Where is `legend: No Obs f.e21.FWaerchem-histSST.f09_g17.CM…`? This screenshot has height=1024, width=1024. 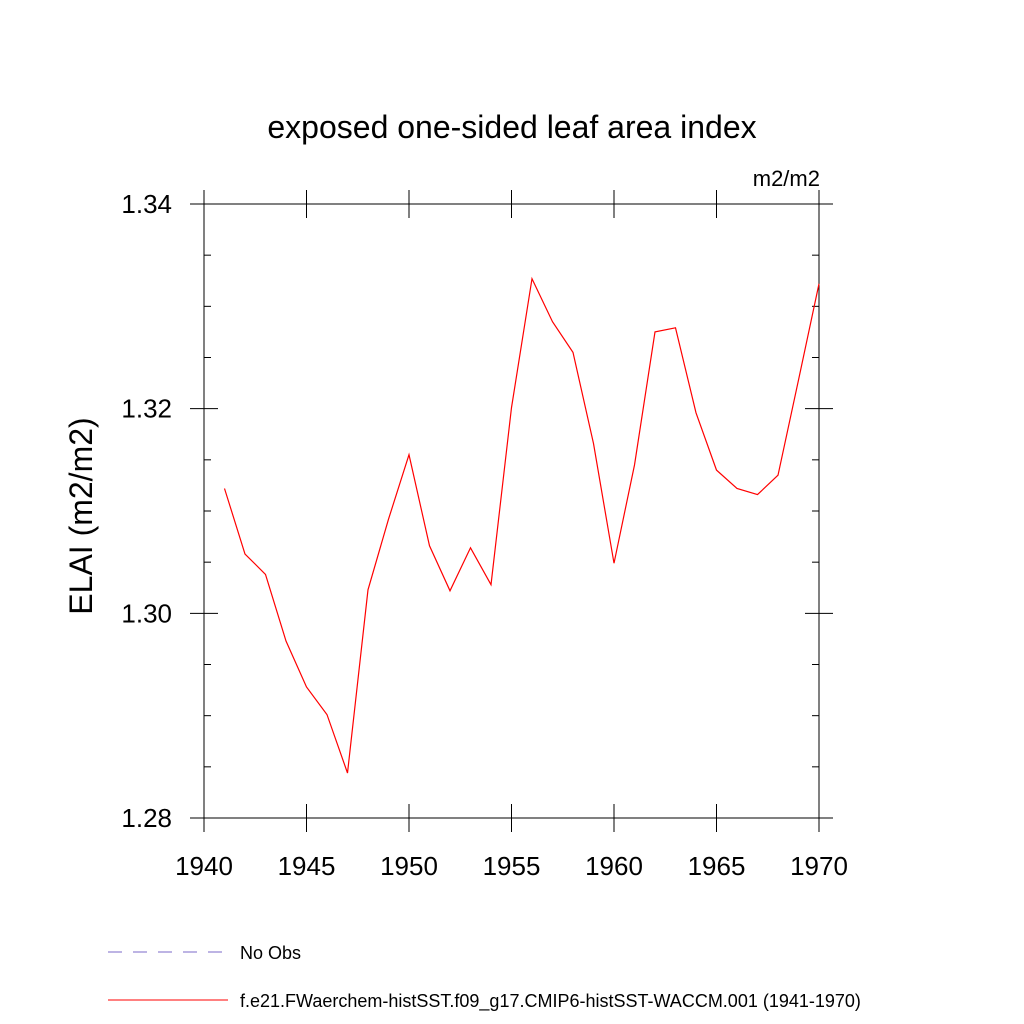
legend: No Obs f.e21.FWaerchem-histSST.f09_g17.CM… is located at coordinates (484, 977).